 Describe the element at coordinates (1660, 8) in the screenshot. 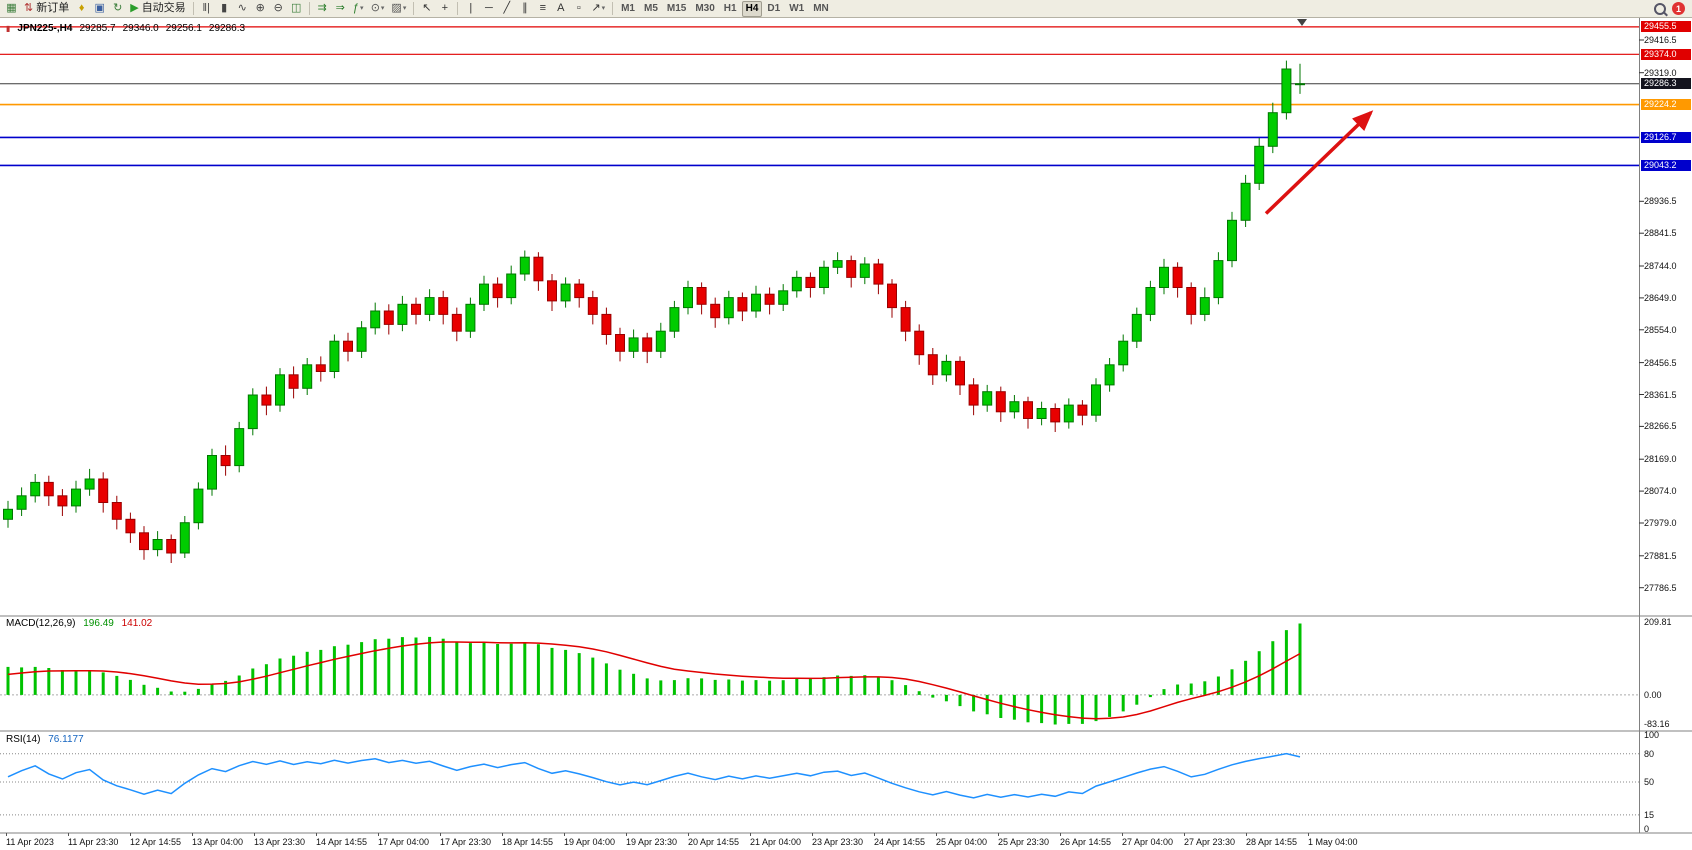

I see `search-icon` at that location.